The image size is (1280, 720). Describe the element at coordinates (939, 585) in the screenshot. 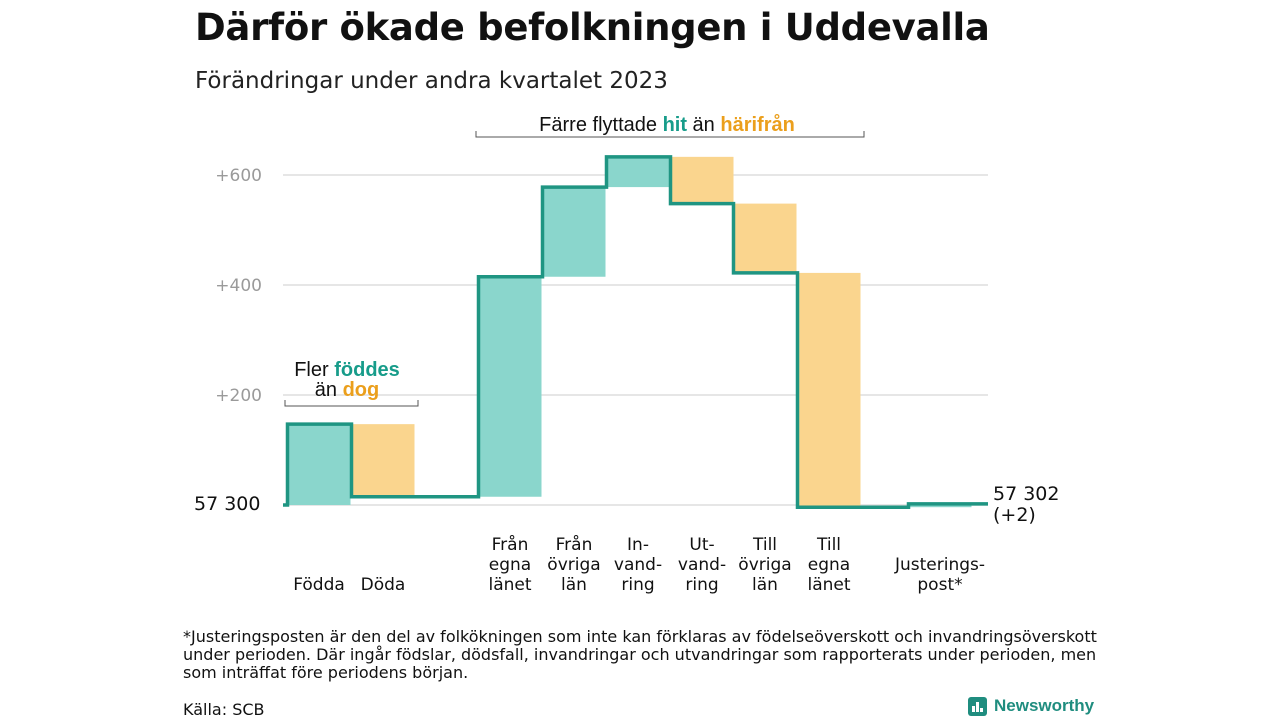

I see `x-tick-label: post*` at that location.